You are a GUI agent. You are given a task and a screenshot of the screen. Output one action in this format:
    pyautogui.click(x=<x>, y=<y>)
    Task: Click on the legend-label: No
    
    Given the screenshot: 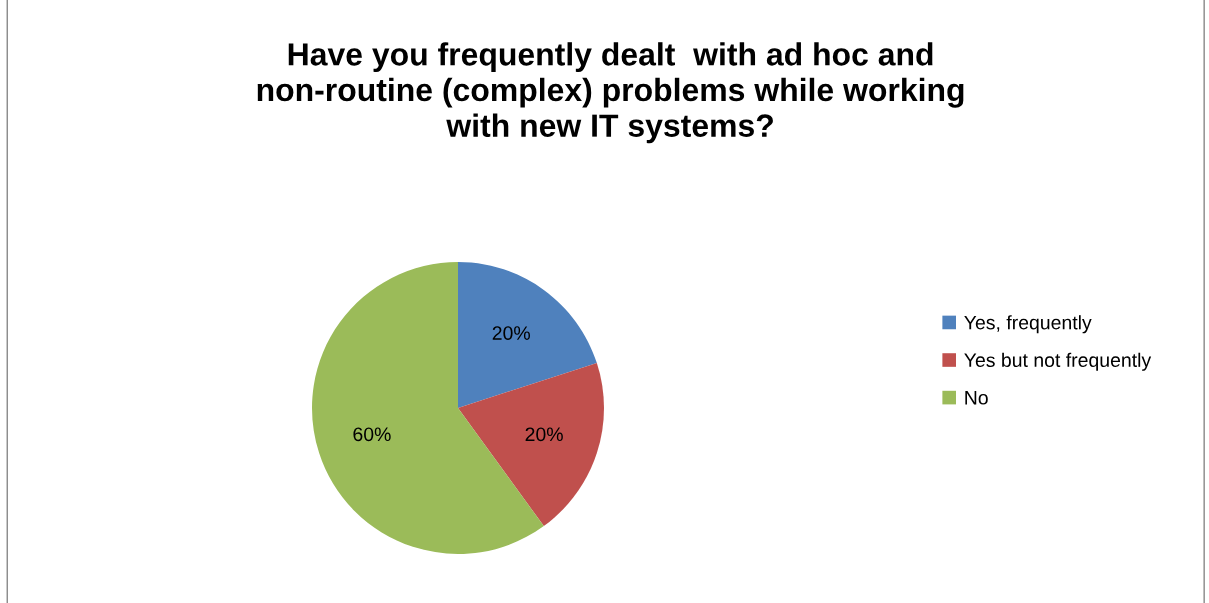 What is the action you would take?
    pyautogui.click(x=976, y=398)
    